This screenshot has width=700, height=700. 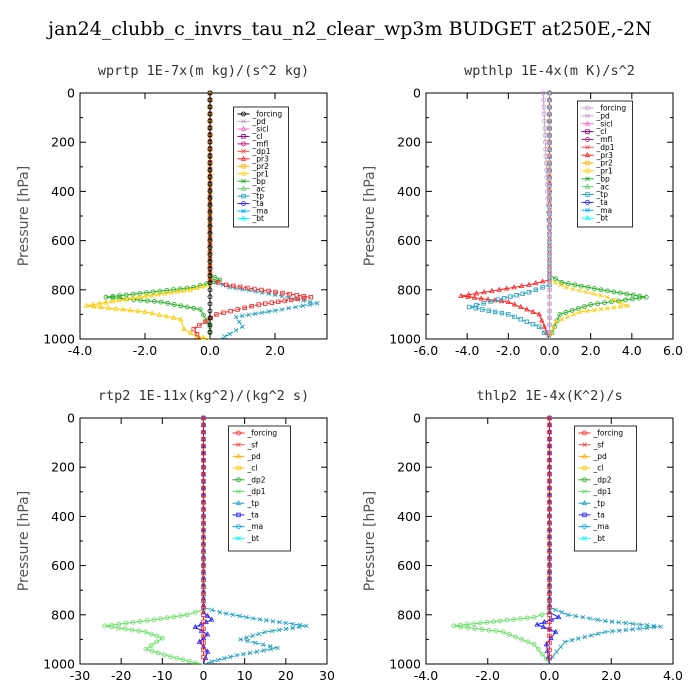 I want to click on legend-entry: _ma, so click(x=604, y=210).